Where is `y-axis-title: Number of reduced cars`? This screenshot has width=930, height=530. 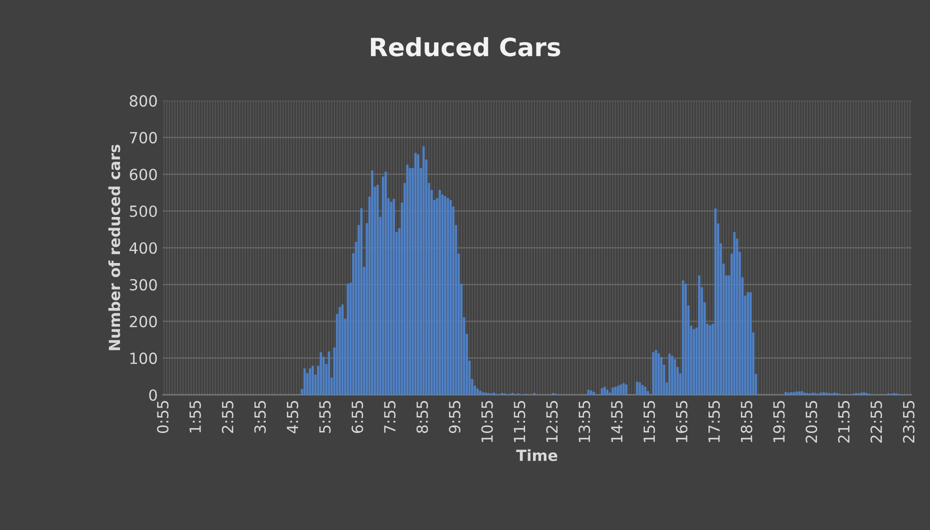 y-axis-title: Number of reduced cars is located at coordinates (114, 247).